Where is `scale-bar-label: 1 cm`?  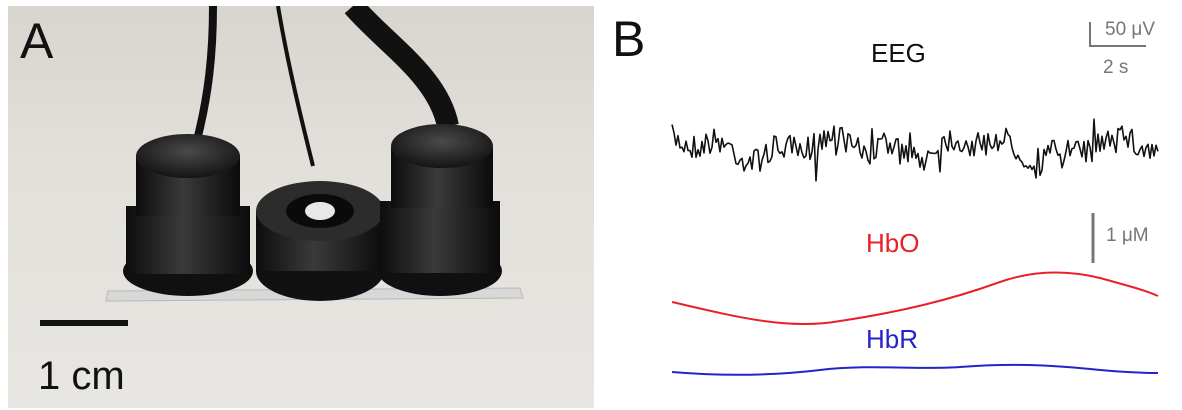
scale-bar-label: 1 cm is located at coordinates (81, 376).